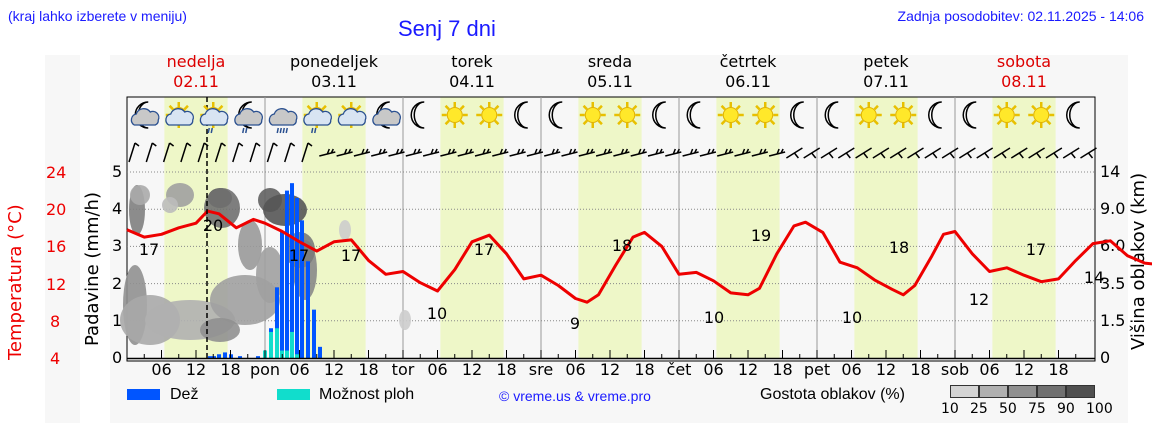  I want to click on cloud-height-tick: 3.5, so click(1113, 283).